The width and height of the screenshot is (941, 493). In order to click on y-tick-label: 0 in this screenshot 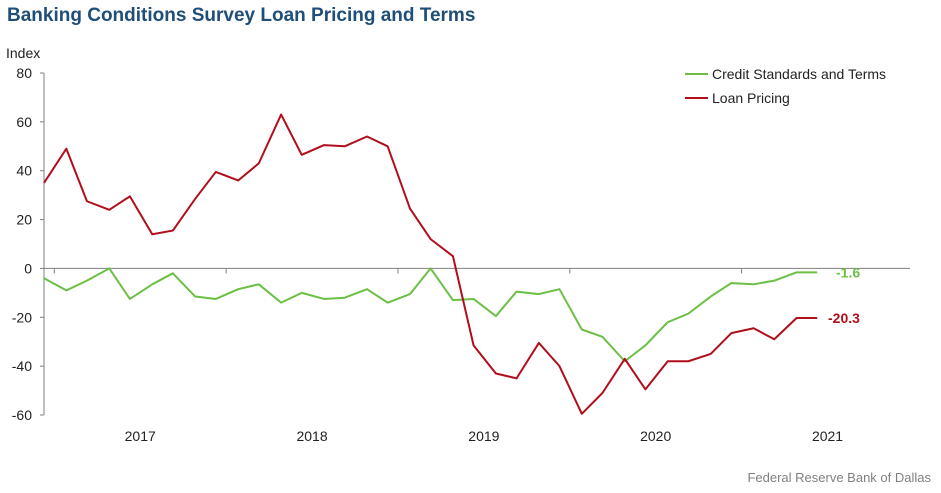, I will do `click(28, 268)`.